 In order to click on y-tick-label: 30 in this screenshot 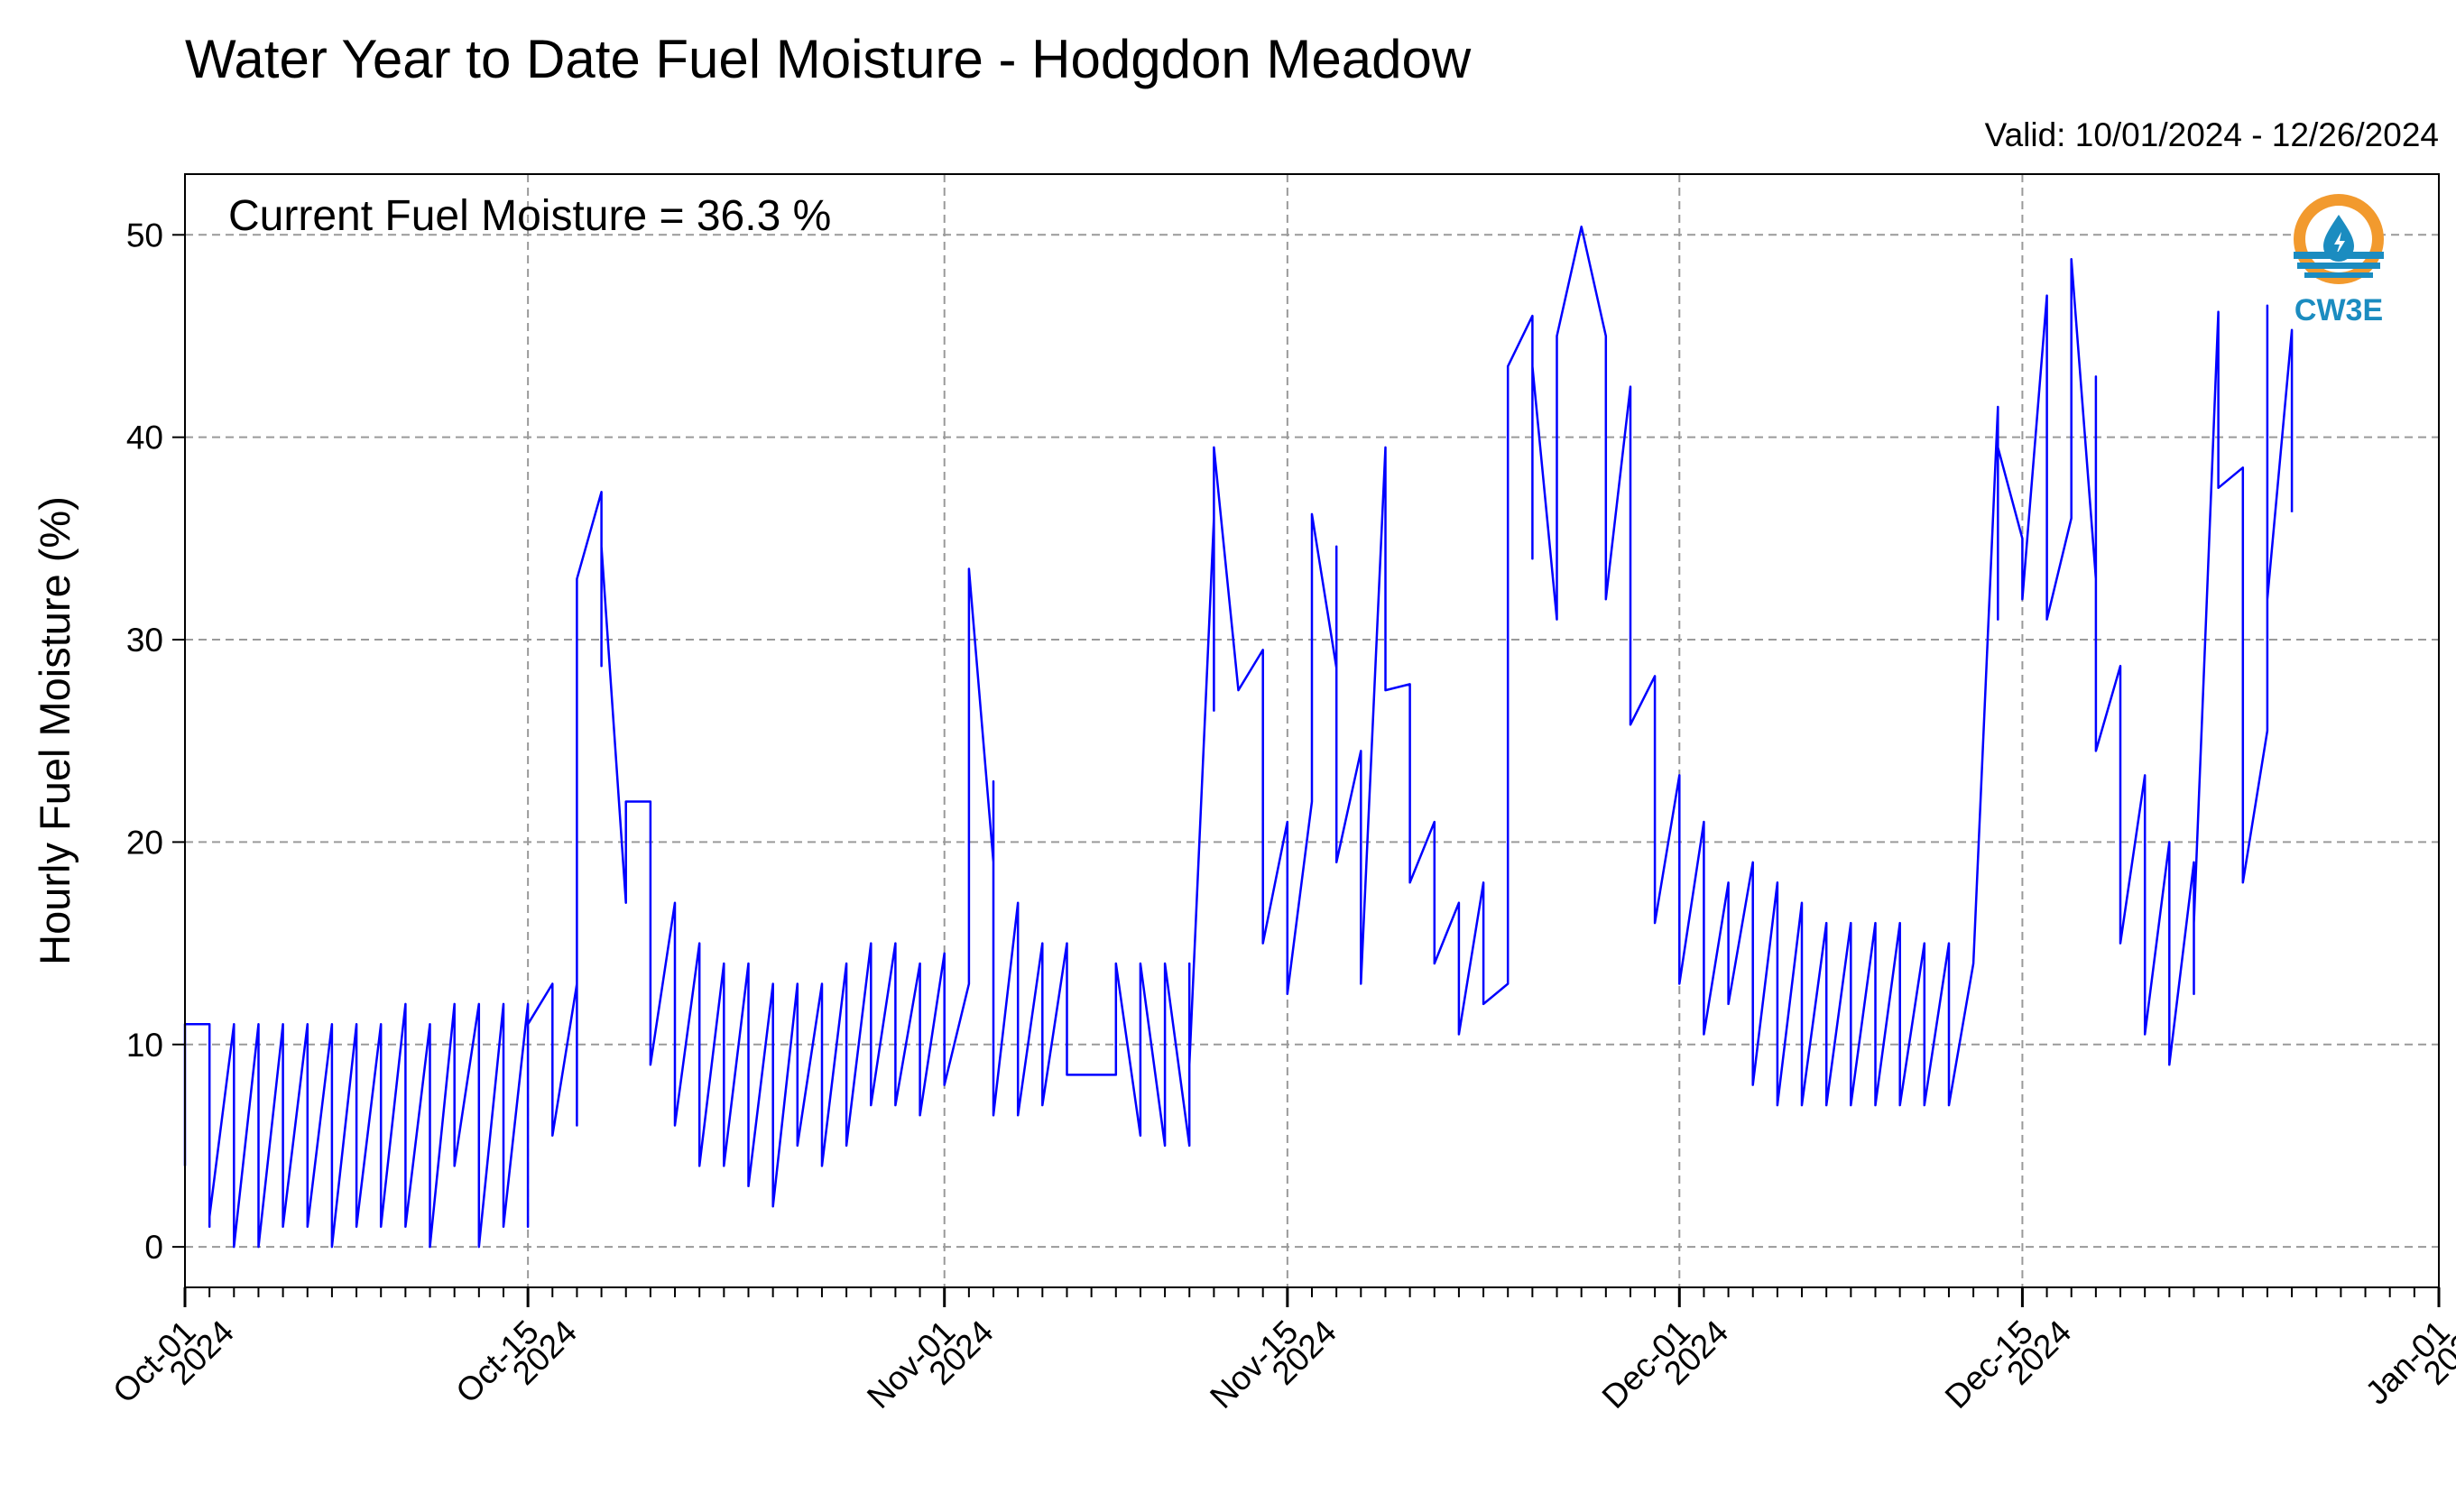, I will do `click(144, 640)`.